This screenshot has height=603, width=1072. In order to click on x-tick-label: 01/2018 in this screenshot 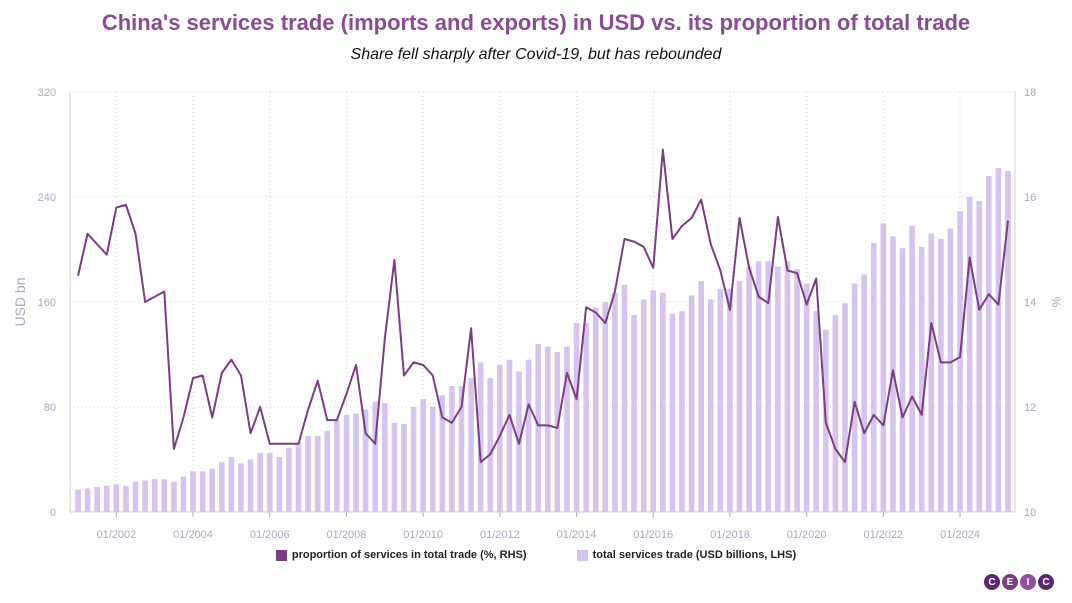, I will do `click(730, 534)`.